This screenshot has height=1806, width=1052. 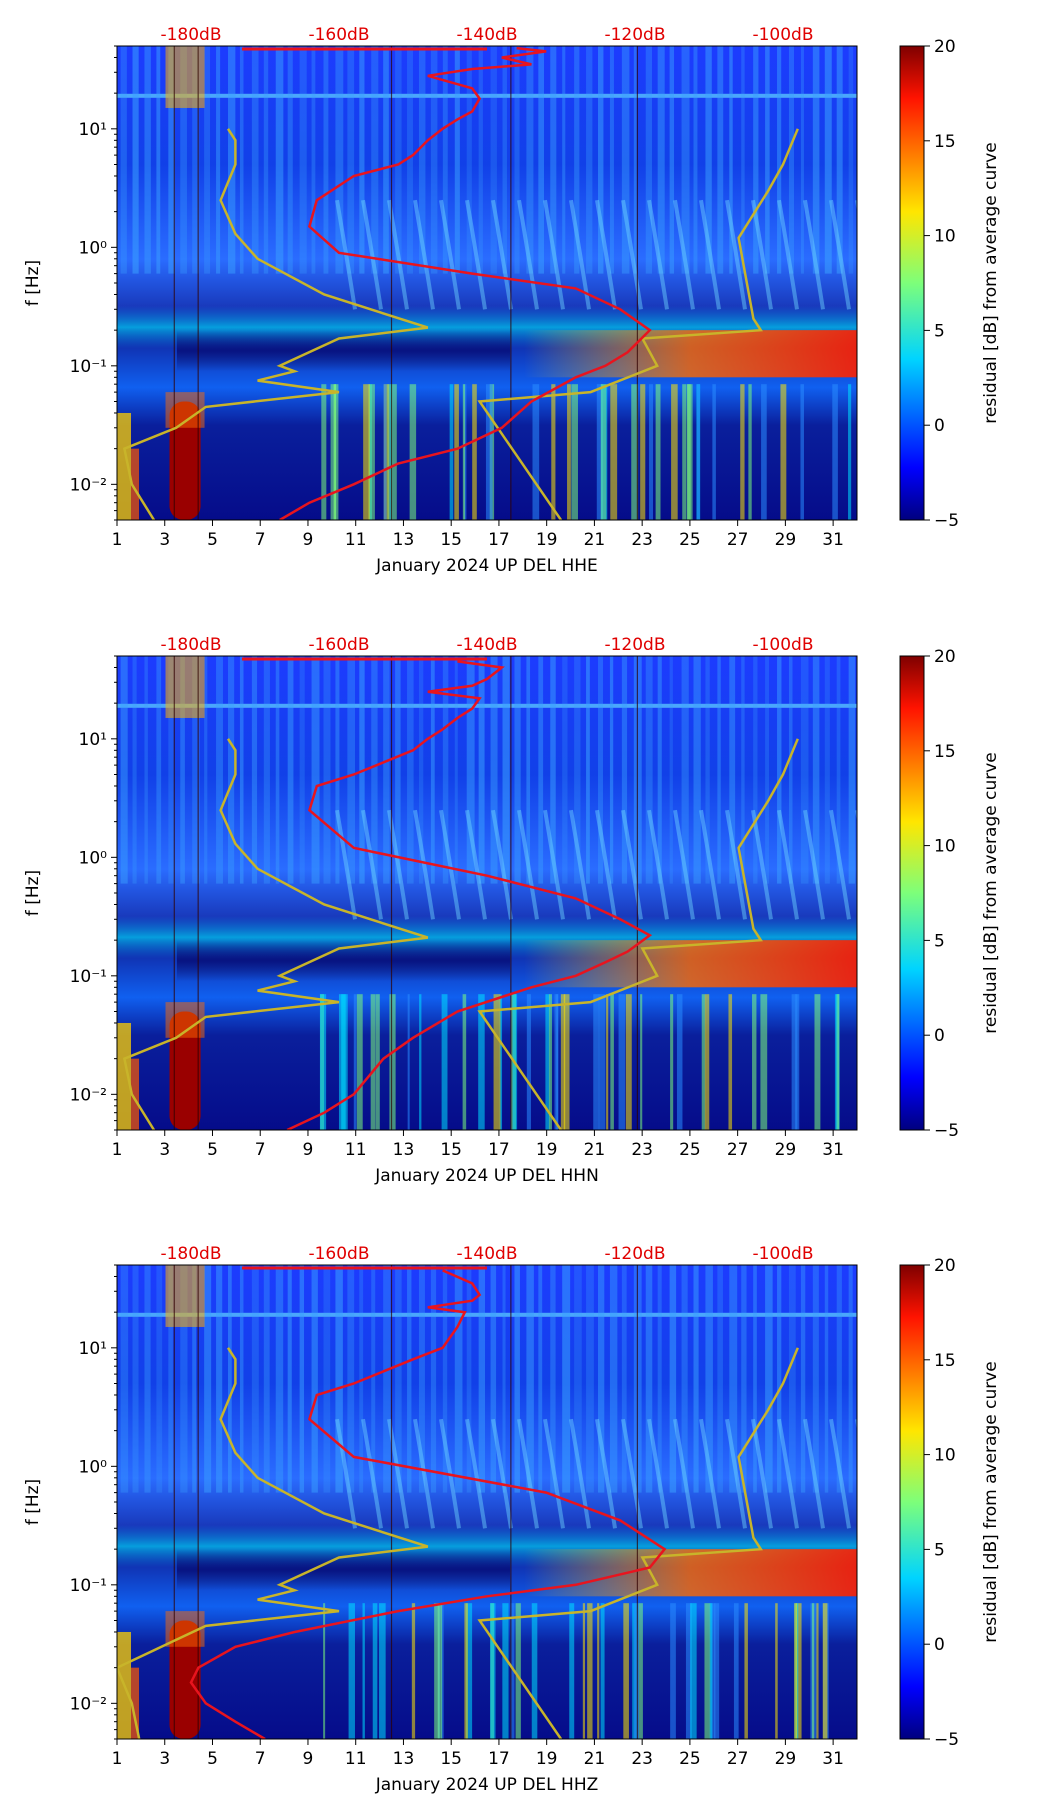 I want to click on x-tick-label: 11, so click(x=356, y=1150).